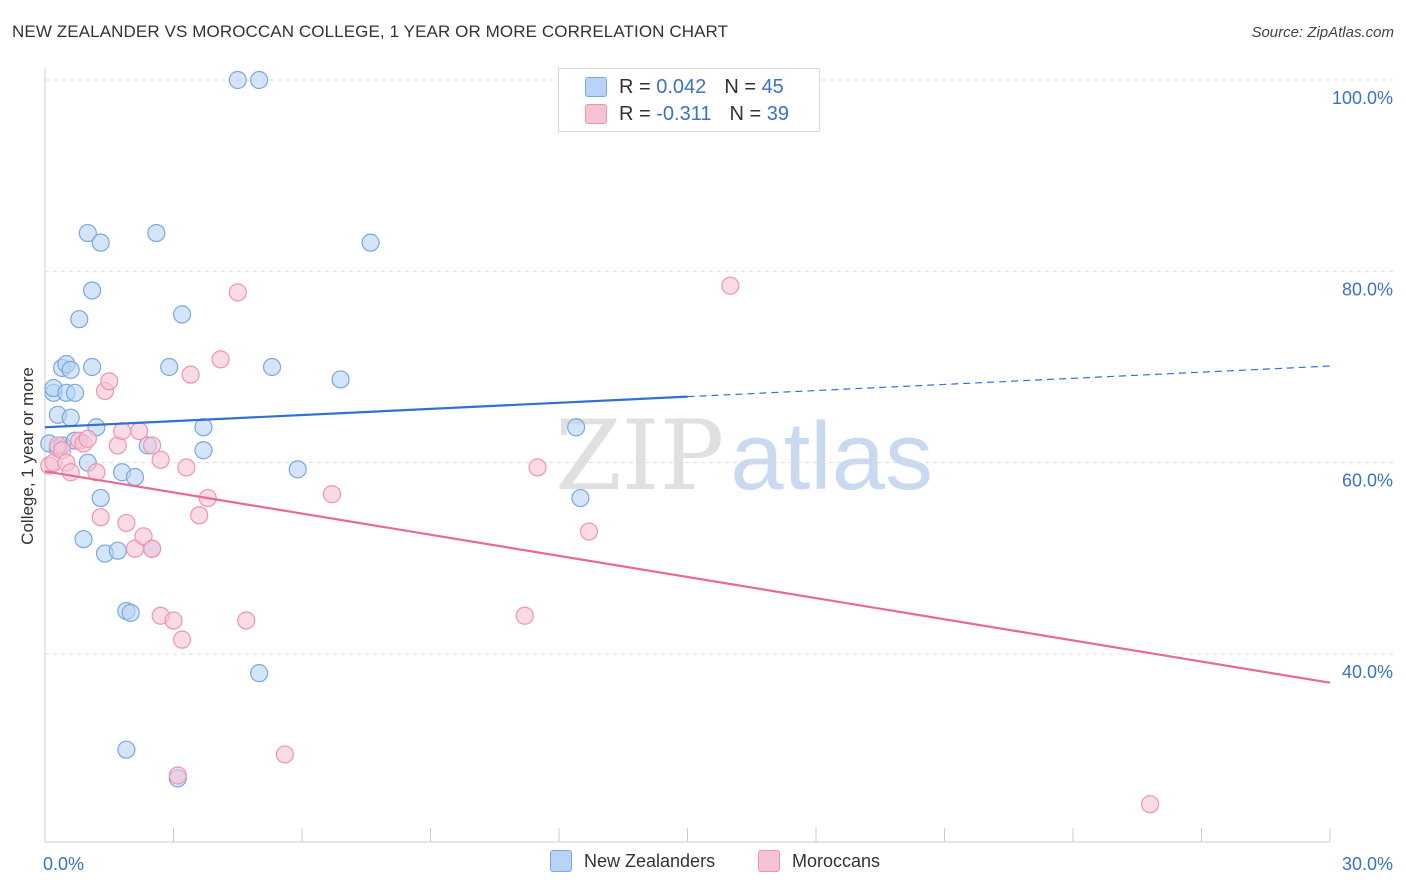  I want to click on legend-n-value: 39, so click(777, 113).